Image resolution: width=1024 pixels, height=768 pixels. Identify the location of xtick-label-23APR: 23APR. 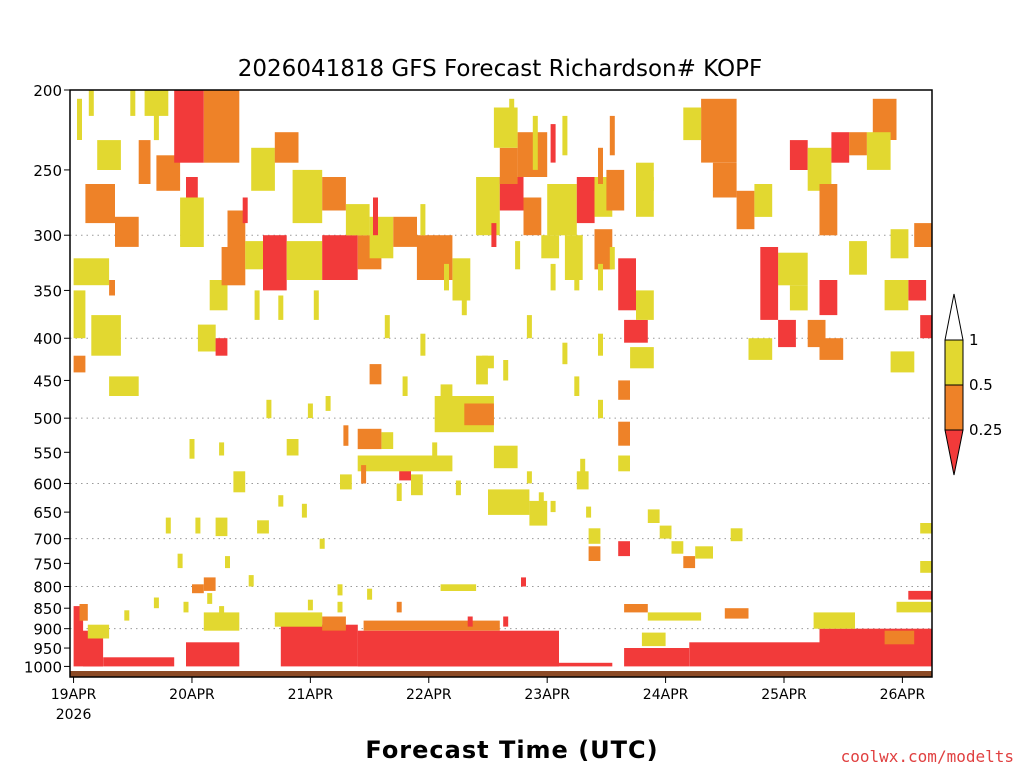
(547, 695).